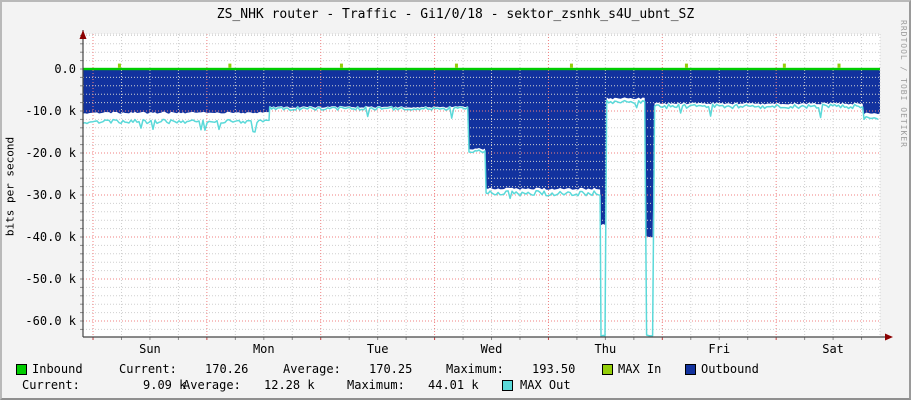 The height and width of the screenshot is (400, 911). I want to click on y-tick: -20.0 k, so click(50, 153).